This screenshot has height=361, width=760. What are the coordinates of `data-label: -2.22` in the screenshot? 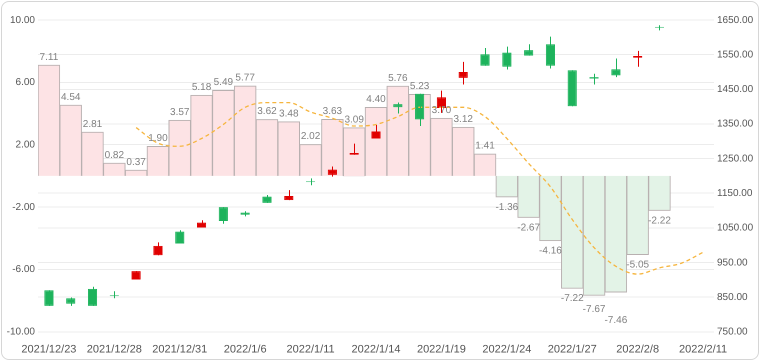 It's located at (660, 220).